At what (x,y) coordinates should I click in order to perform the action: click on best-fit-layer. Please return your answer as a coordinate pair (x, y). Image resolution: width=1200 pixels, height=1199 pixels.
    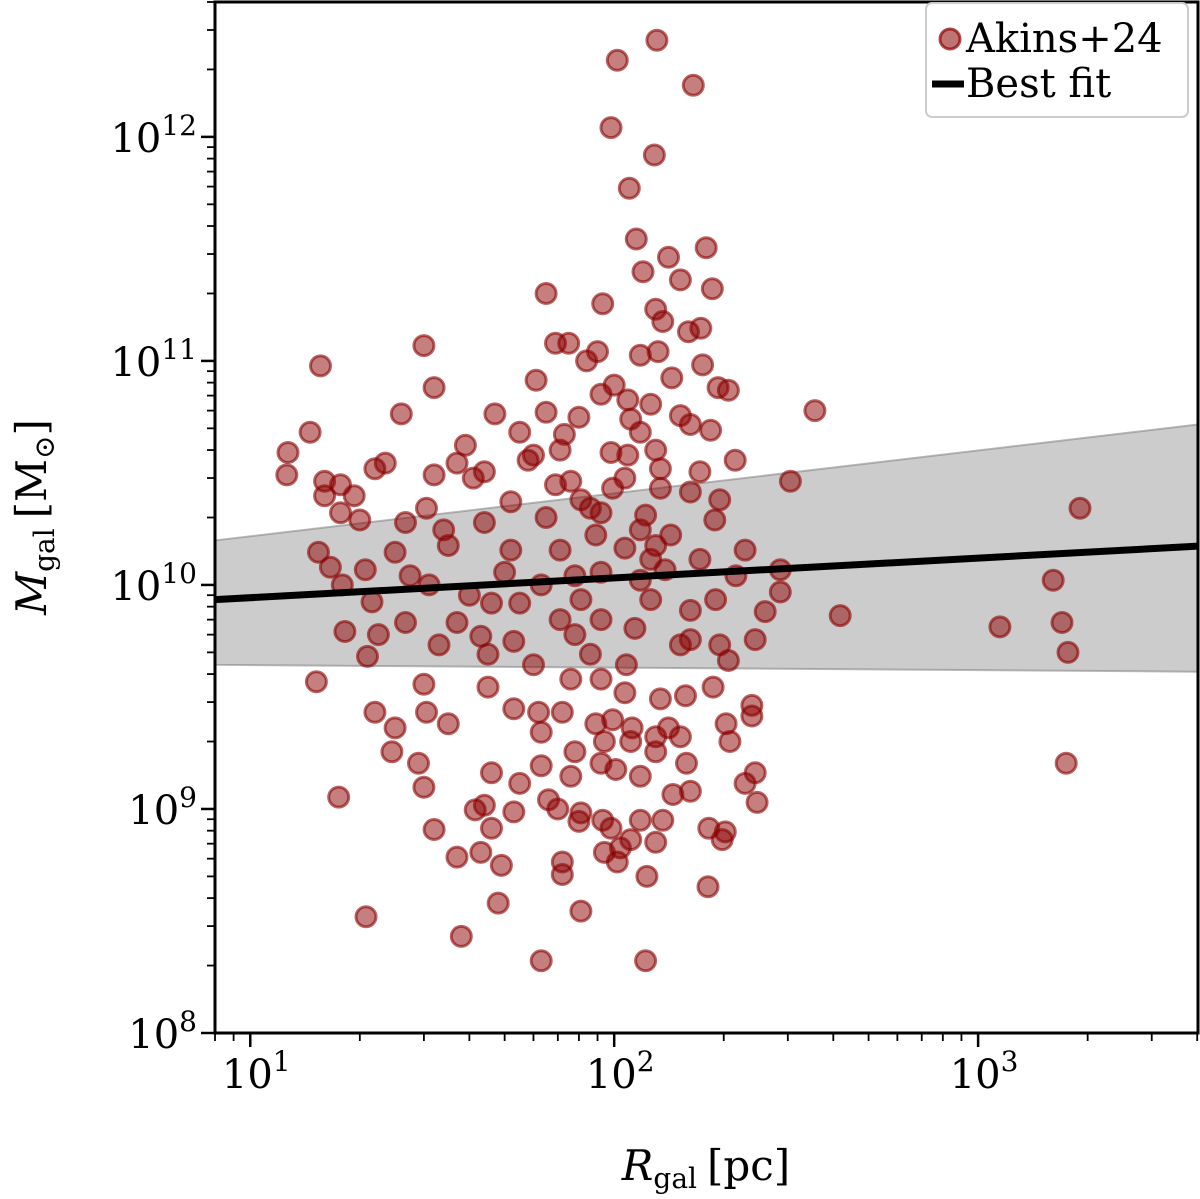
    Looking at the image, I should click on (706, 573).